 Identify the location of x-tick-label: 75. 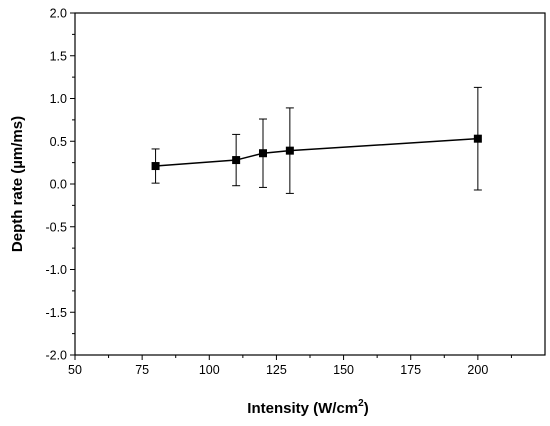
(142, 370).